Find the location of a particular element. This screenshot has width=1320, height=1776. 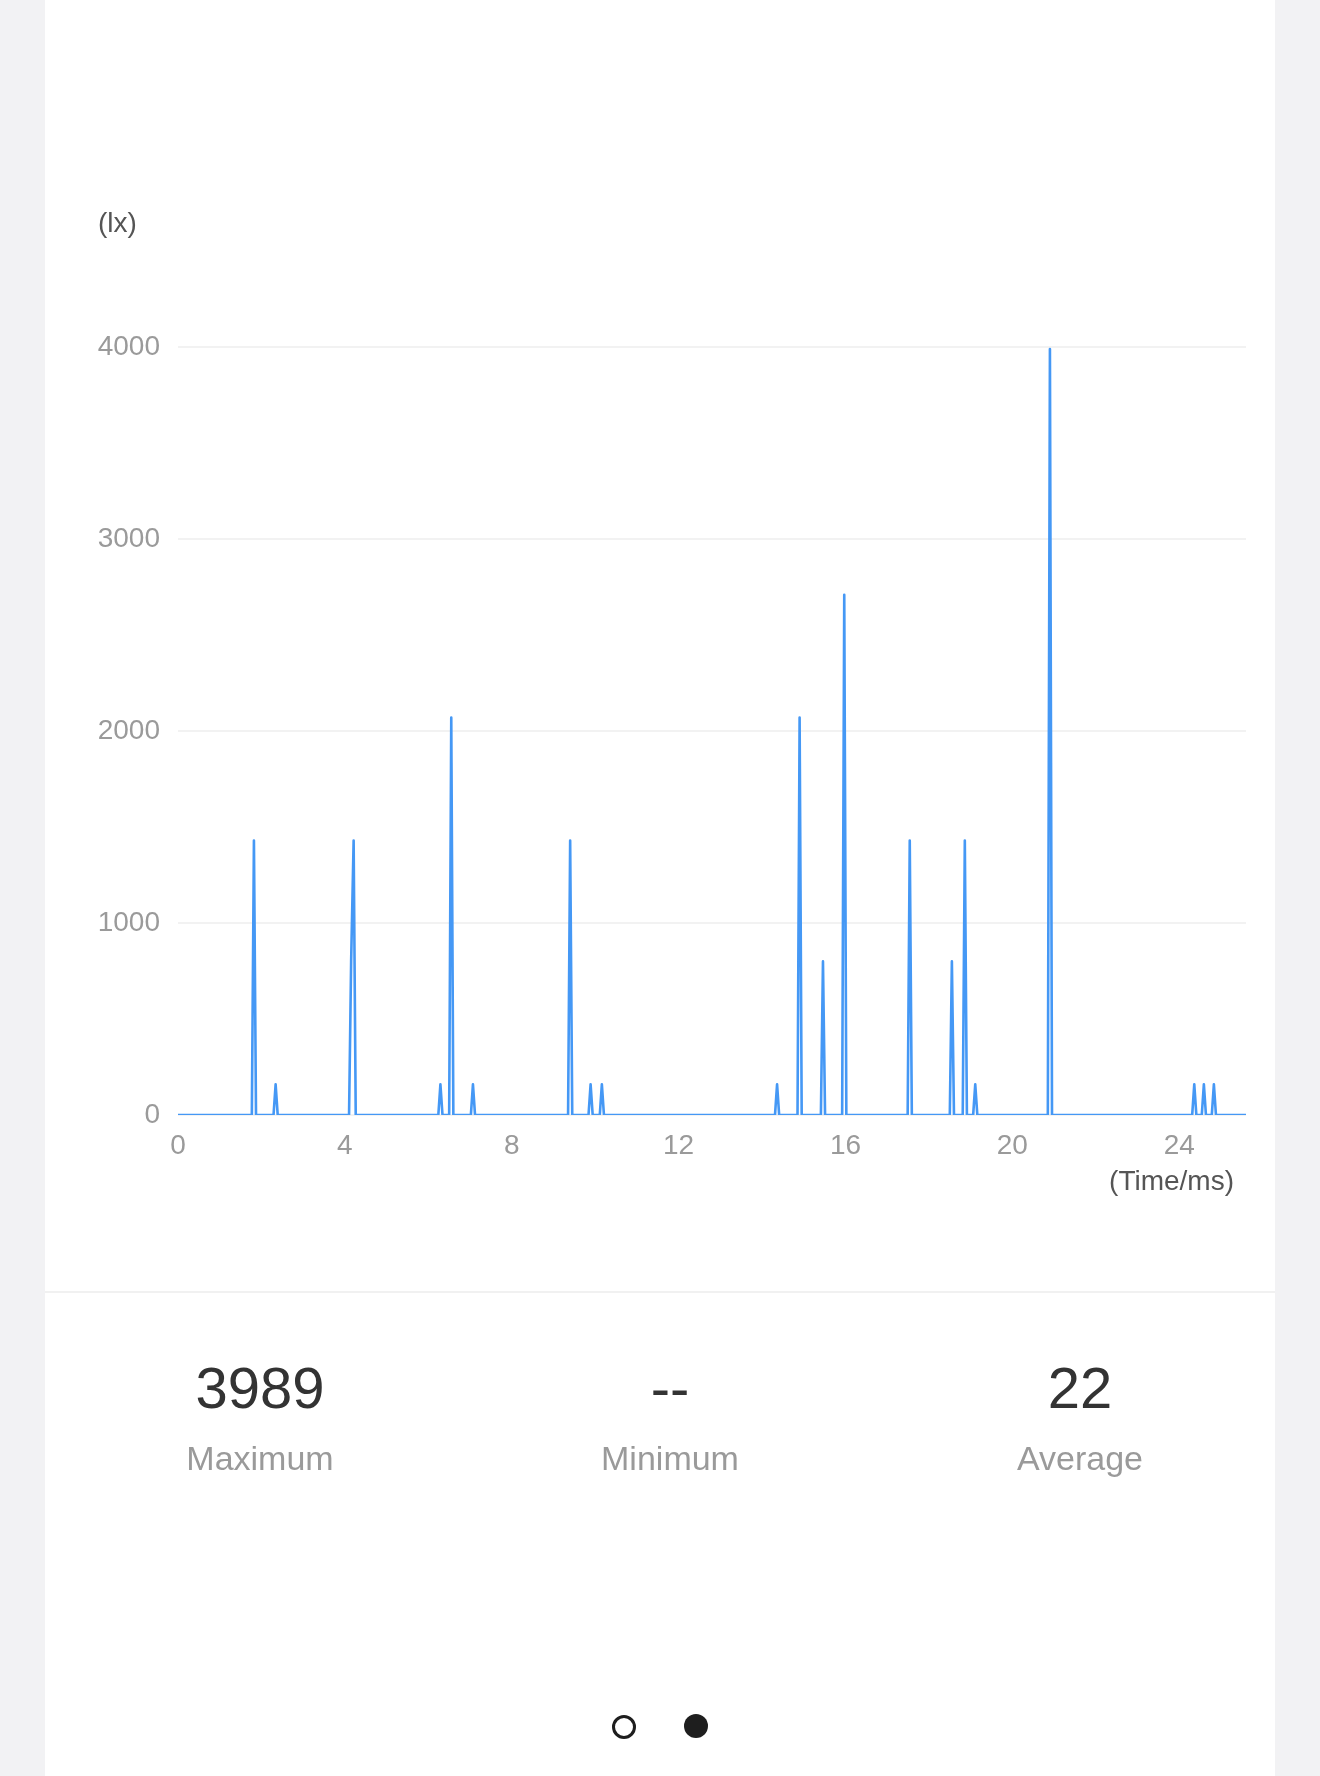

category-label: Average is located at coordinates (1080, 1458).